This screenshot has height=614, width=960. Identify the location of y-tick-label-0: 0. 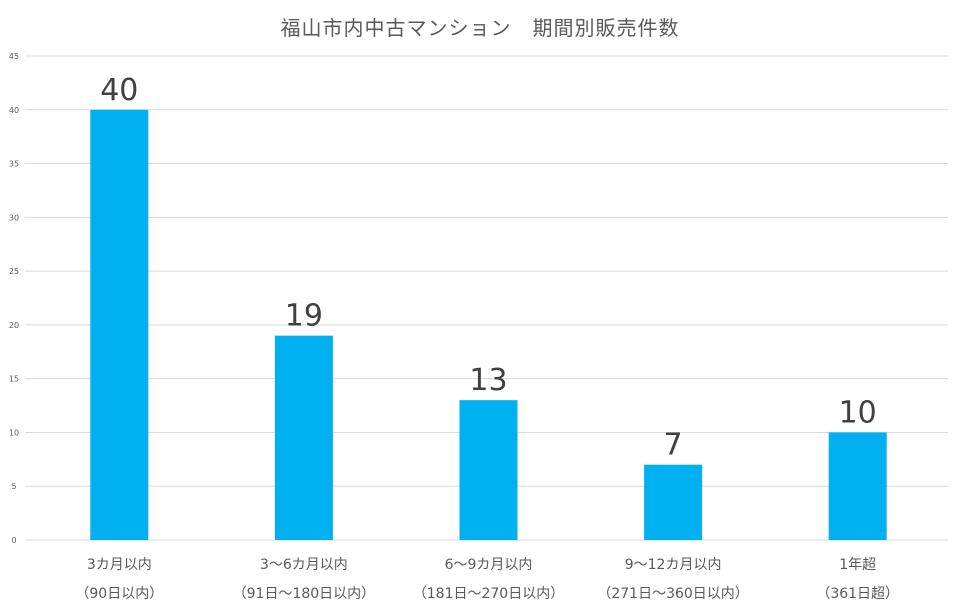
(13, 540).